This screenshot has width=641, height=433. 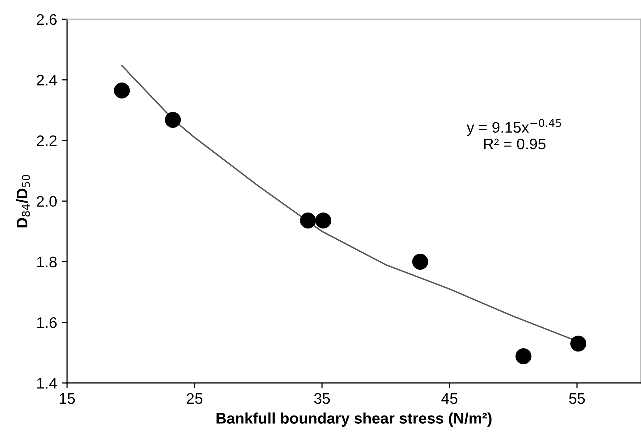 What do you see at coordinates (47, 322) in the screenshot?
I see `y-tick-label: 1.6` at bounding box center [47, 322].